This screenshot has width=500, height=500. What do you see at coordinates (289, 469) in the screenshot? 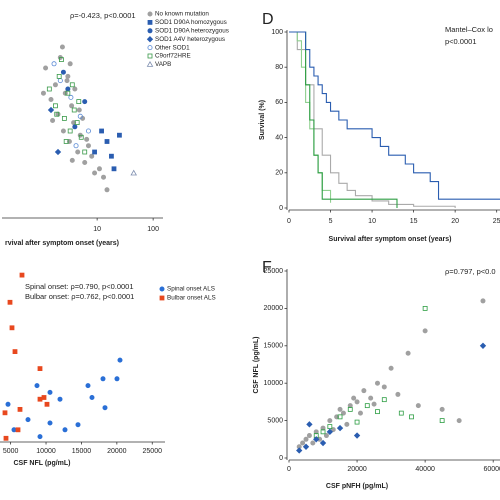
I see `x-tick-label: 0` at bounding box center [289, 469].